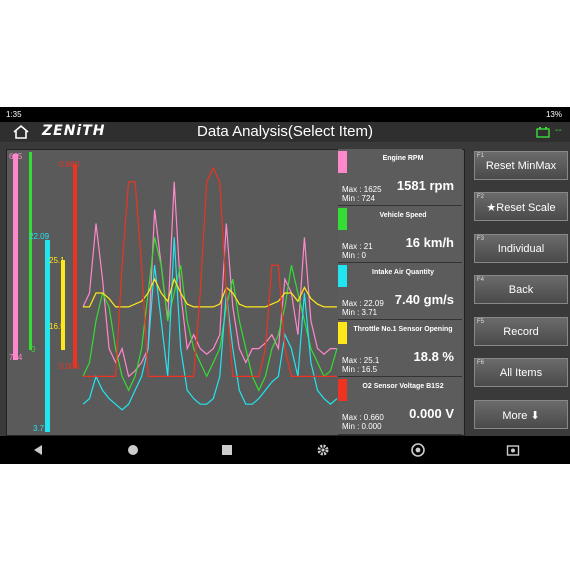  I want to click on tps-axis-max: 25.1, so click(57, 260).